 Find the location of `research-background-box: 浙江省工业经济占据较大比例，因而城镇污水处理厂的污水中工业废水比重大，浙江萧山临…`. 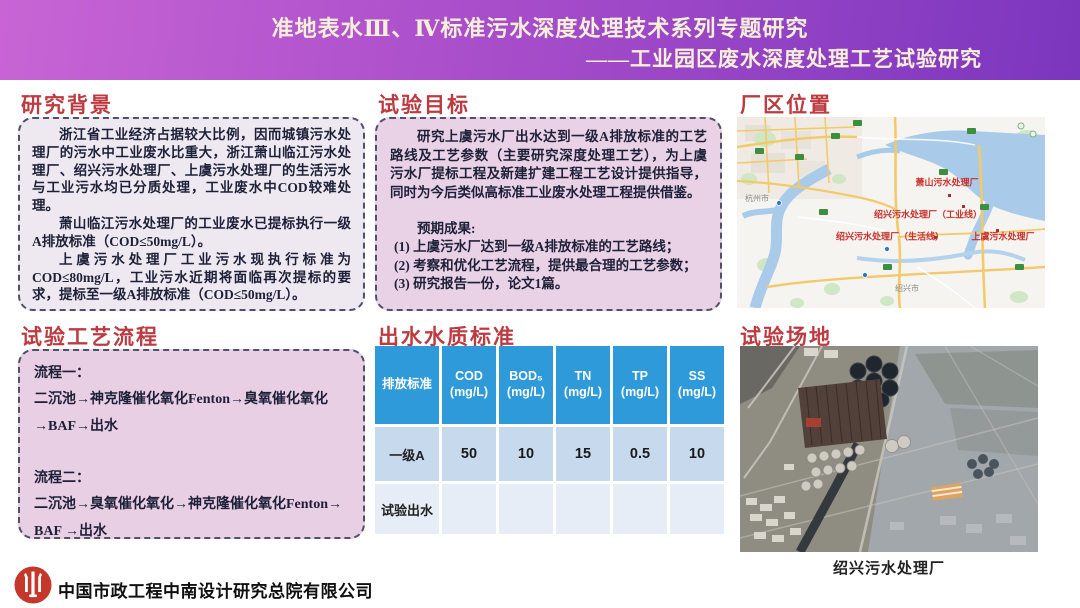

research-background-box: 浙江省工业经济占据较大比例，因而城镇污水处理厂的污水中工业废水比重大，浙江萧山临… is located at coordinates (191, 214).